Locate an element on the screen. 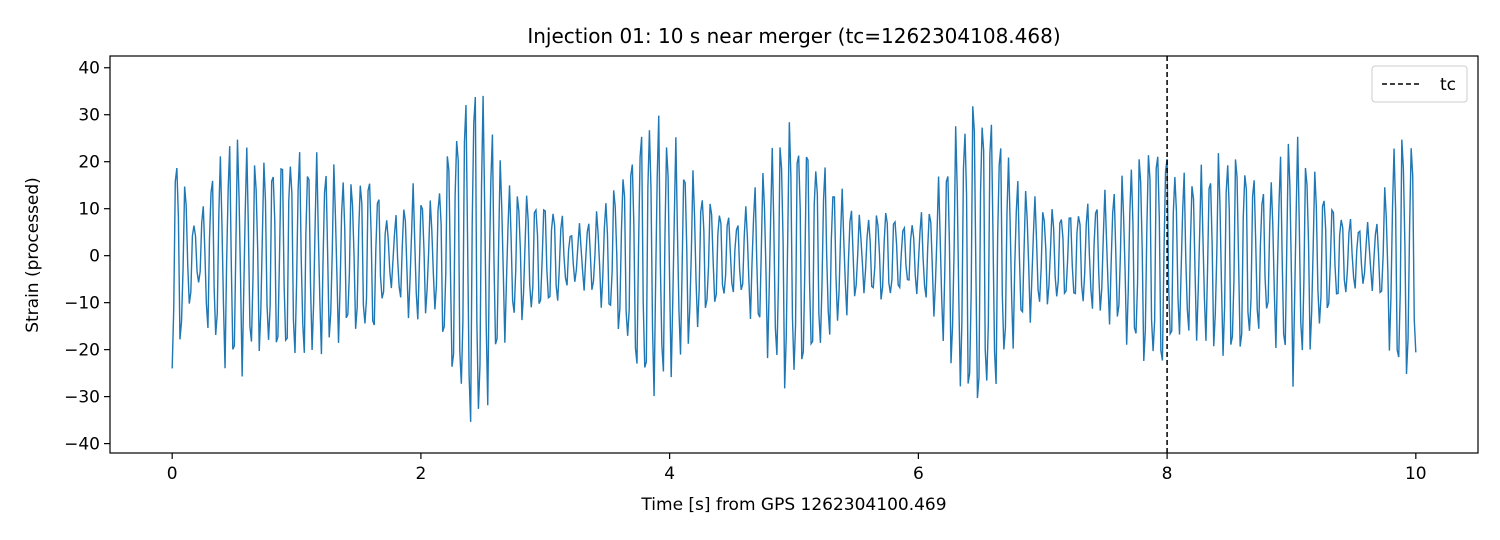  x-tick-label: 10 is located at coordinates (1416, 474).